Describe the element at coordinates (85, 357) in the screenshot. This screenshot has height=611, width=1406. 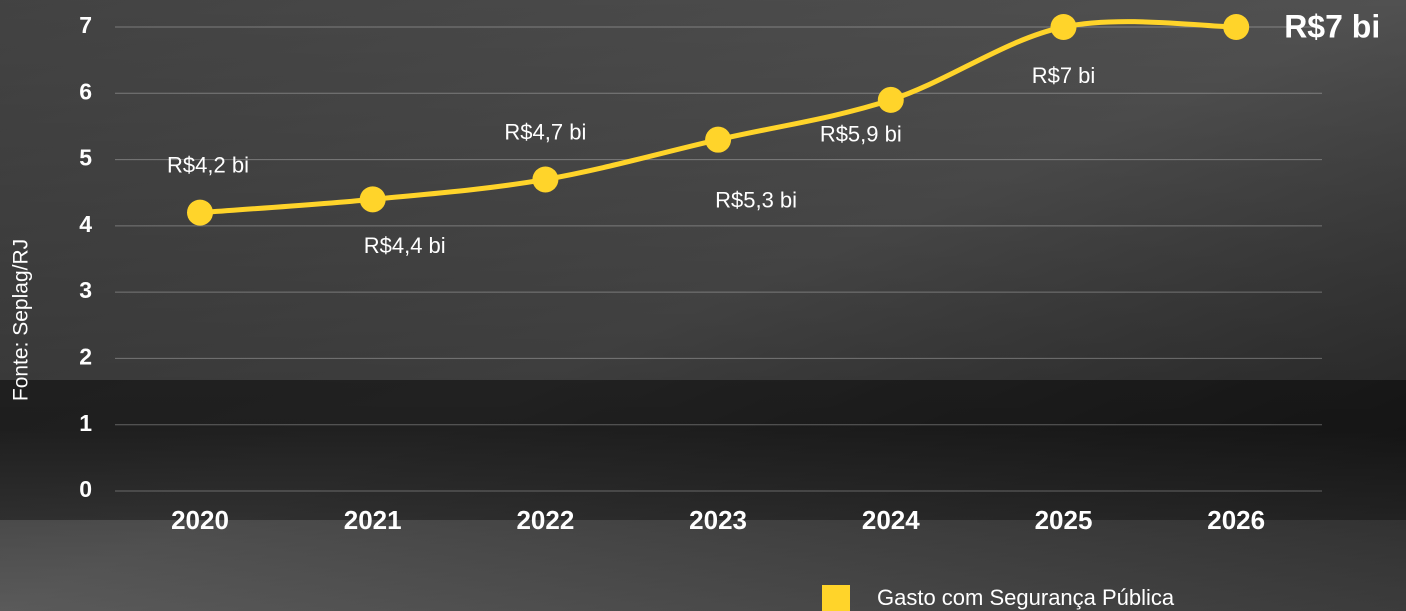
I see `y-tick-label: 2` at that location.